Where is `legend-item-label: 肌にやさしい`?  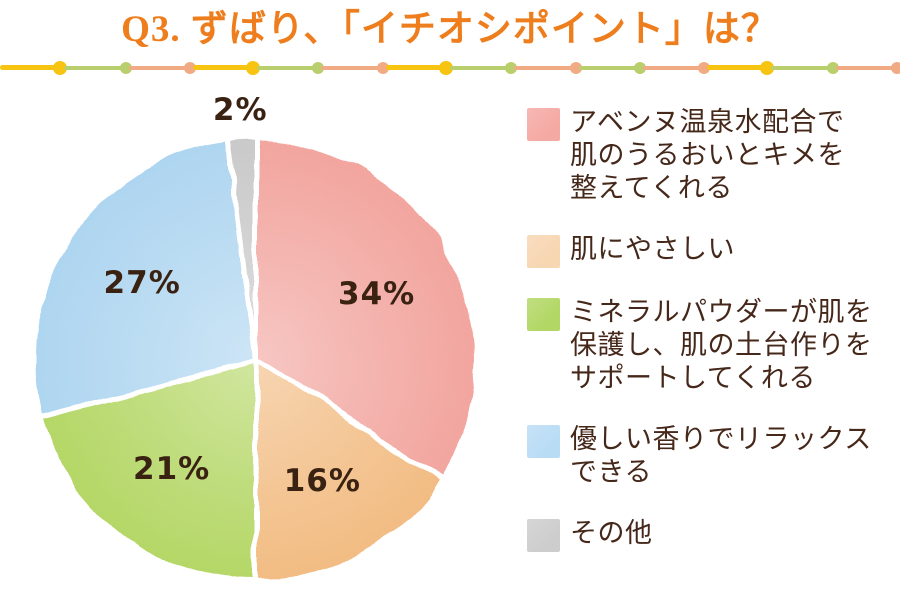 legend-item-label: 肌にやさしい is located at coordinates (652, 249).